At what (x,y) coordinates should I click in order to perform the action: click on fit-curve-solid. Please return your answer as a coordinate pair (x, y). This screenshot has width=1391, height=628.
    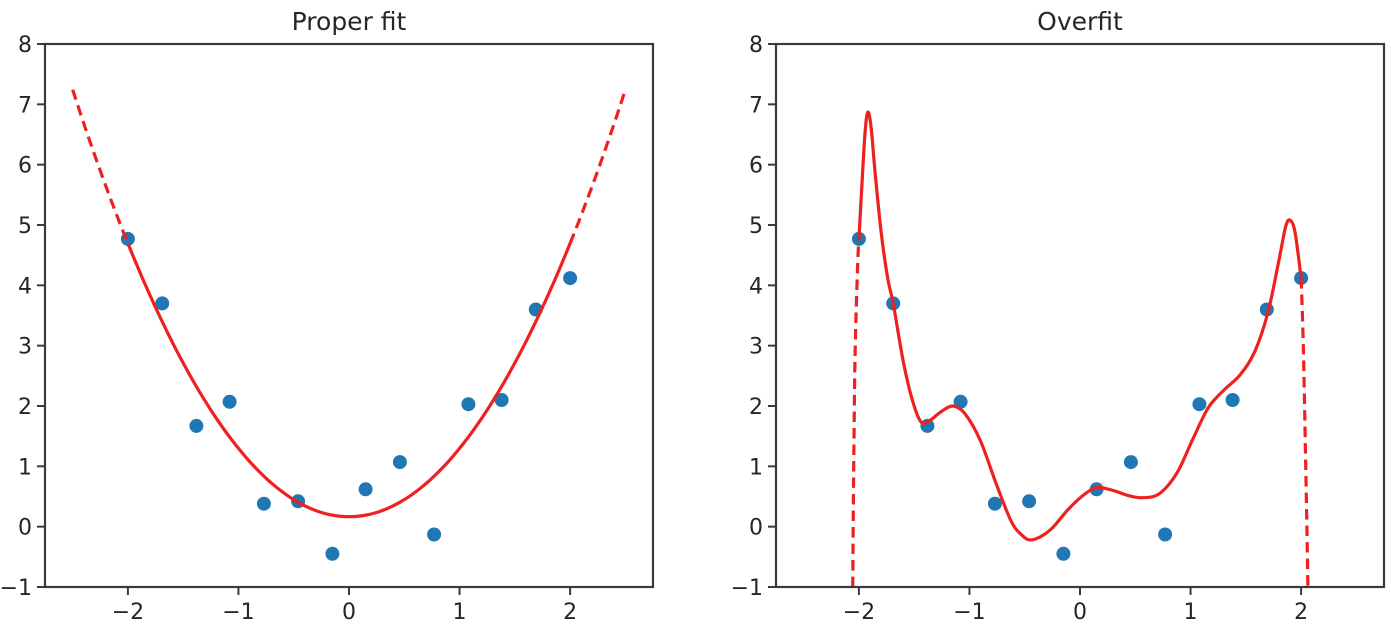
    Looking at the image, I should click on (349, 380).